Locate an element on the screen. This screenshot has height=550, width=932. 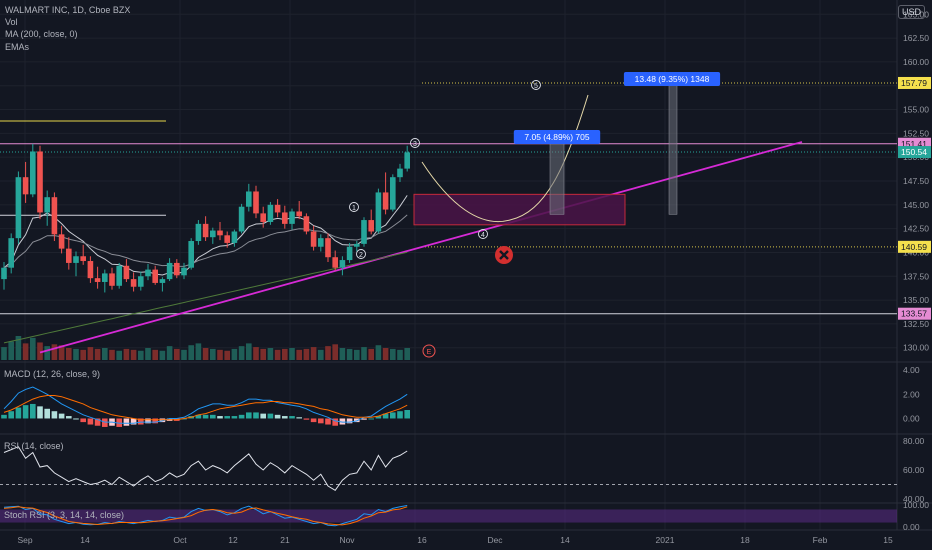
rsi-pane-label: RSI (14, close) is located at coordinates (34, 446).